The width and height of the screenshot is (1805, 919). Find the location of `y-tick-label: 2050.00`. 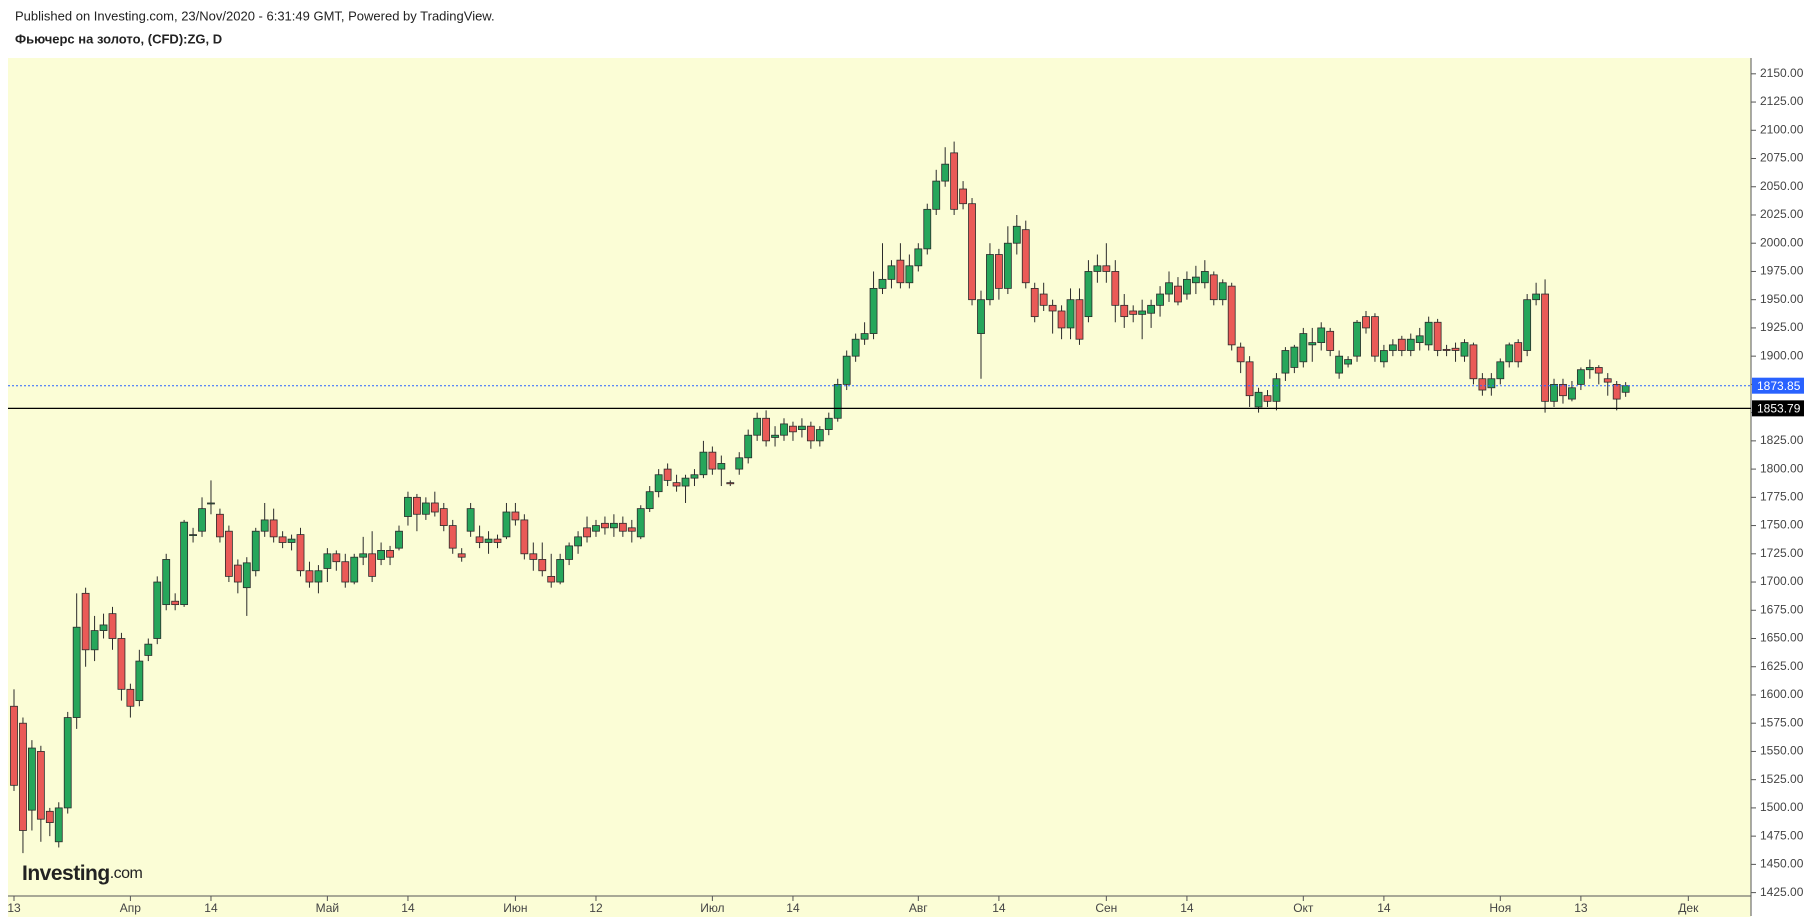

y-tick-label: 2050.00 is located at coordinates (1782, 186).